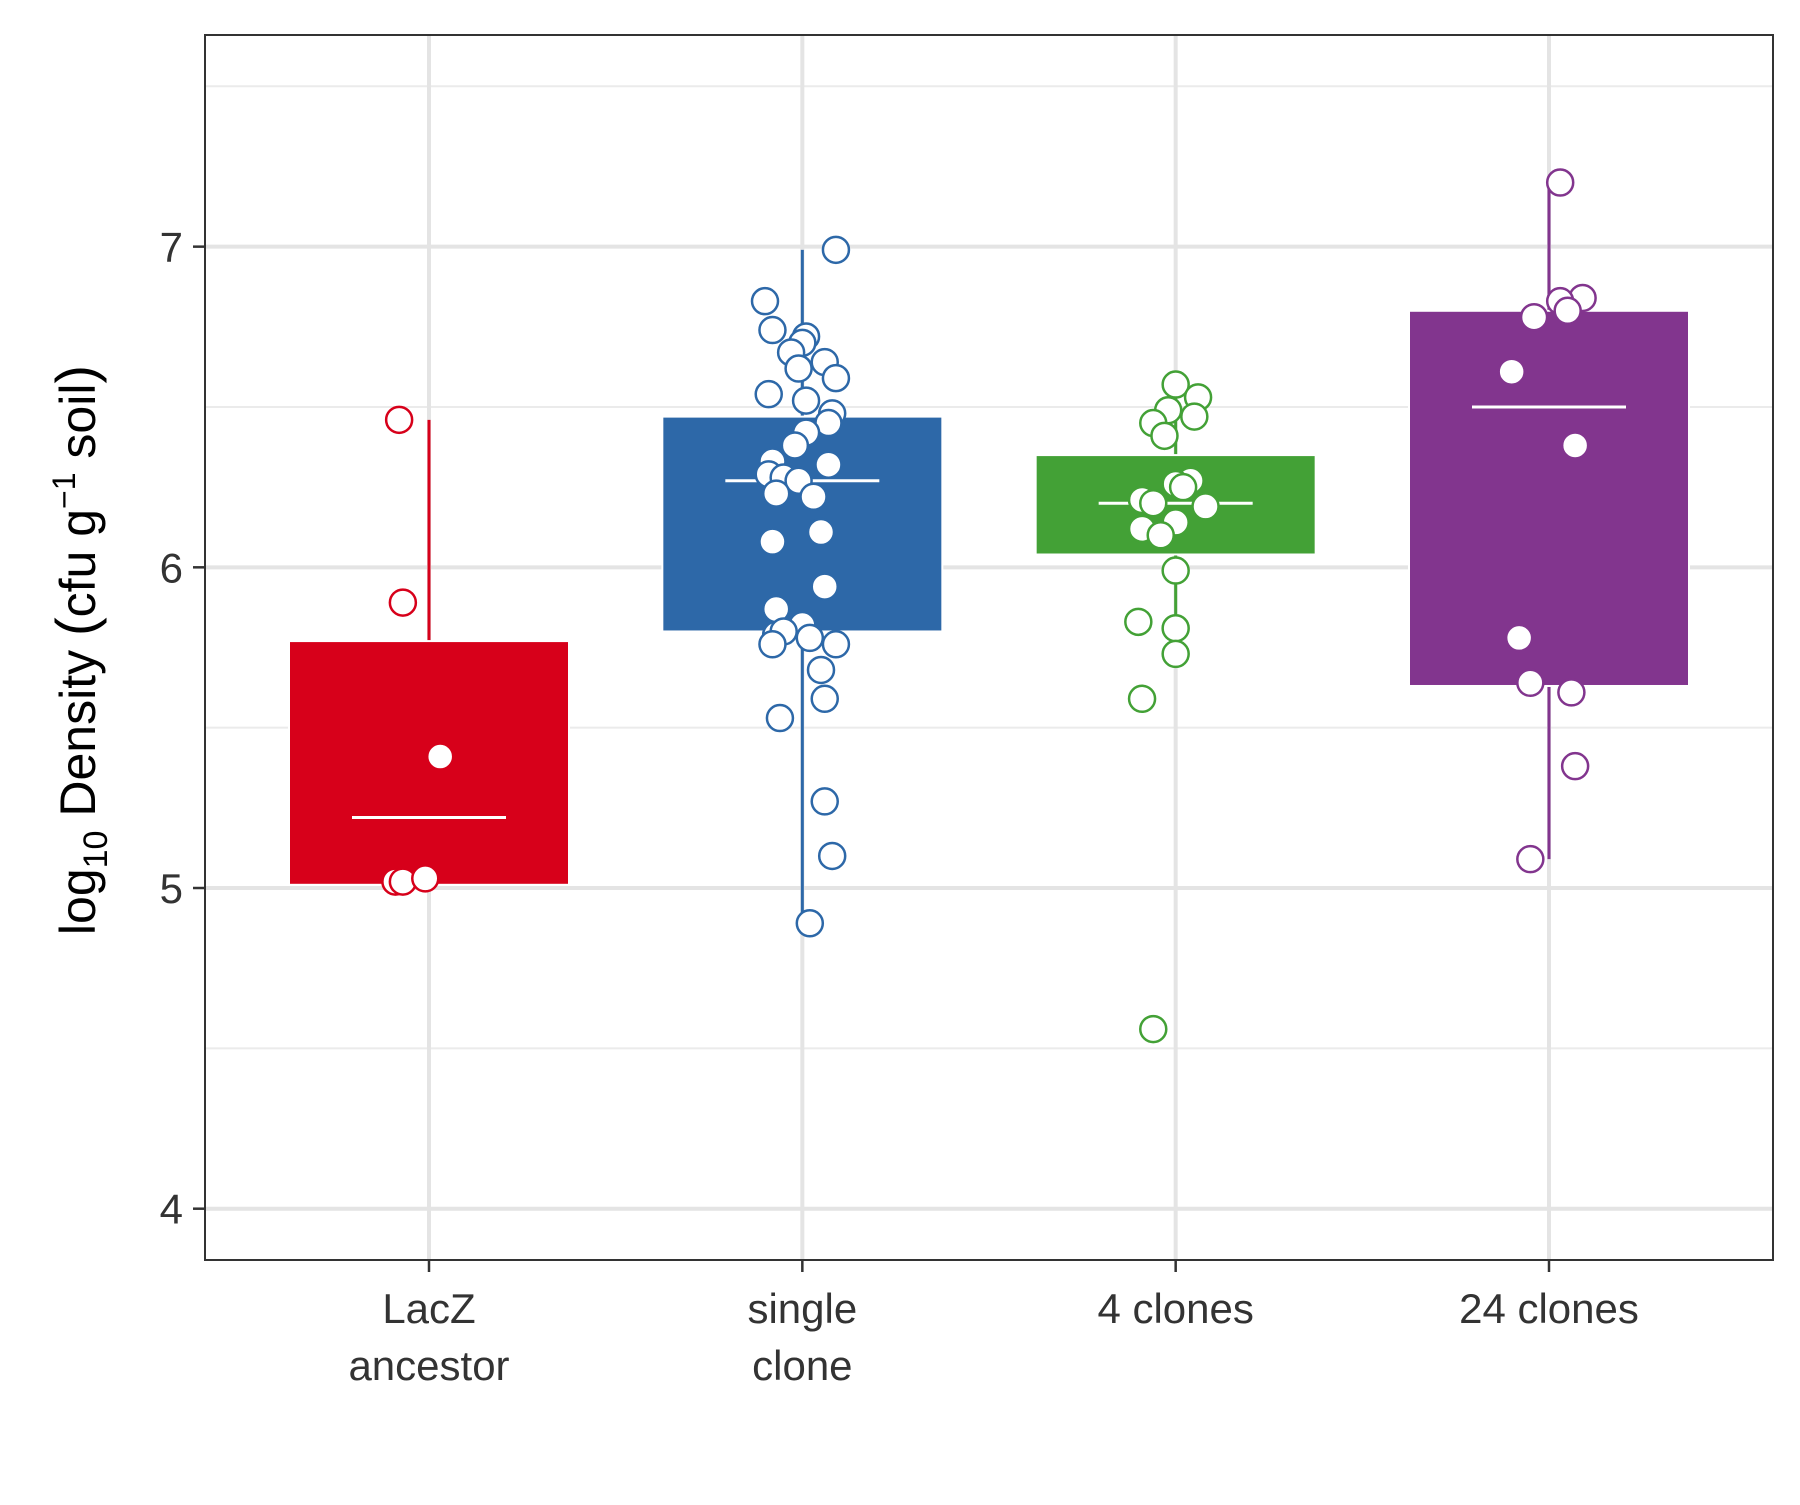 This screenshot has width=1800, height=1505. Describe the element at coordinates (428, 1308) in the screenshot. I see `x-tick-label-line: LacZ` at that location.